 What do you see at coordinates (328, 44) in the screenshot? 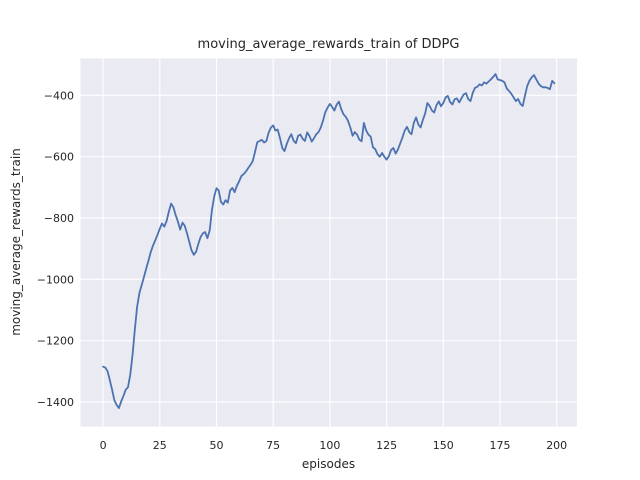
I see `chart-title: moving_average_rewards_train of DDPG` at bounding box center [328, 44].